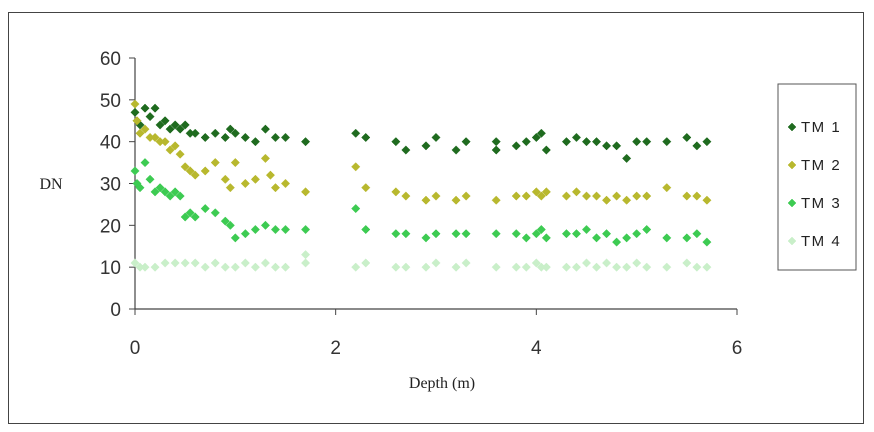  I want to click on legend-marker, so click(792, 165).